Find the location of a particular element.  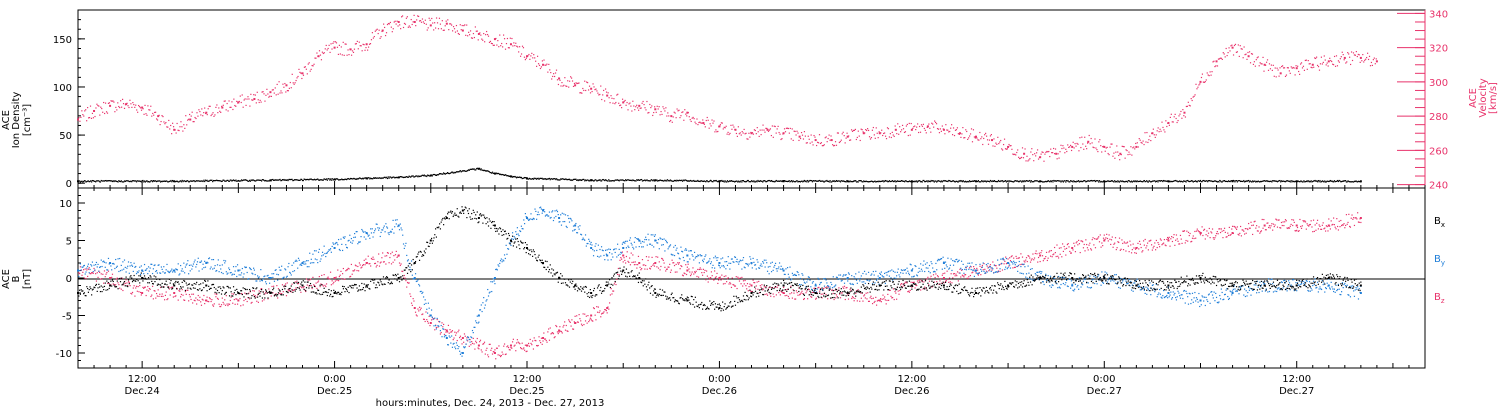

bottom-left-label-1: ACE is located at coordinates (6, 279).